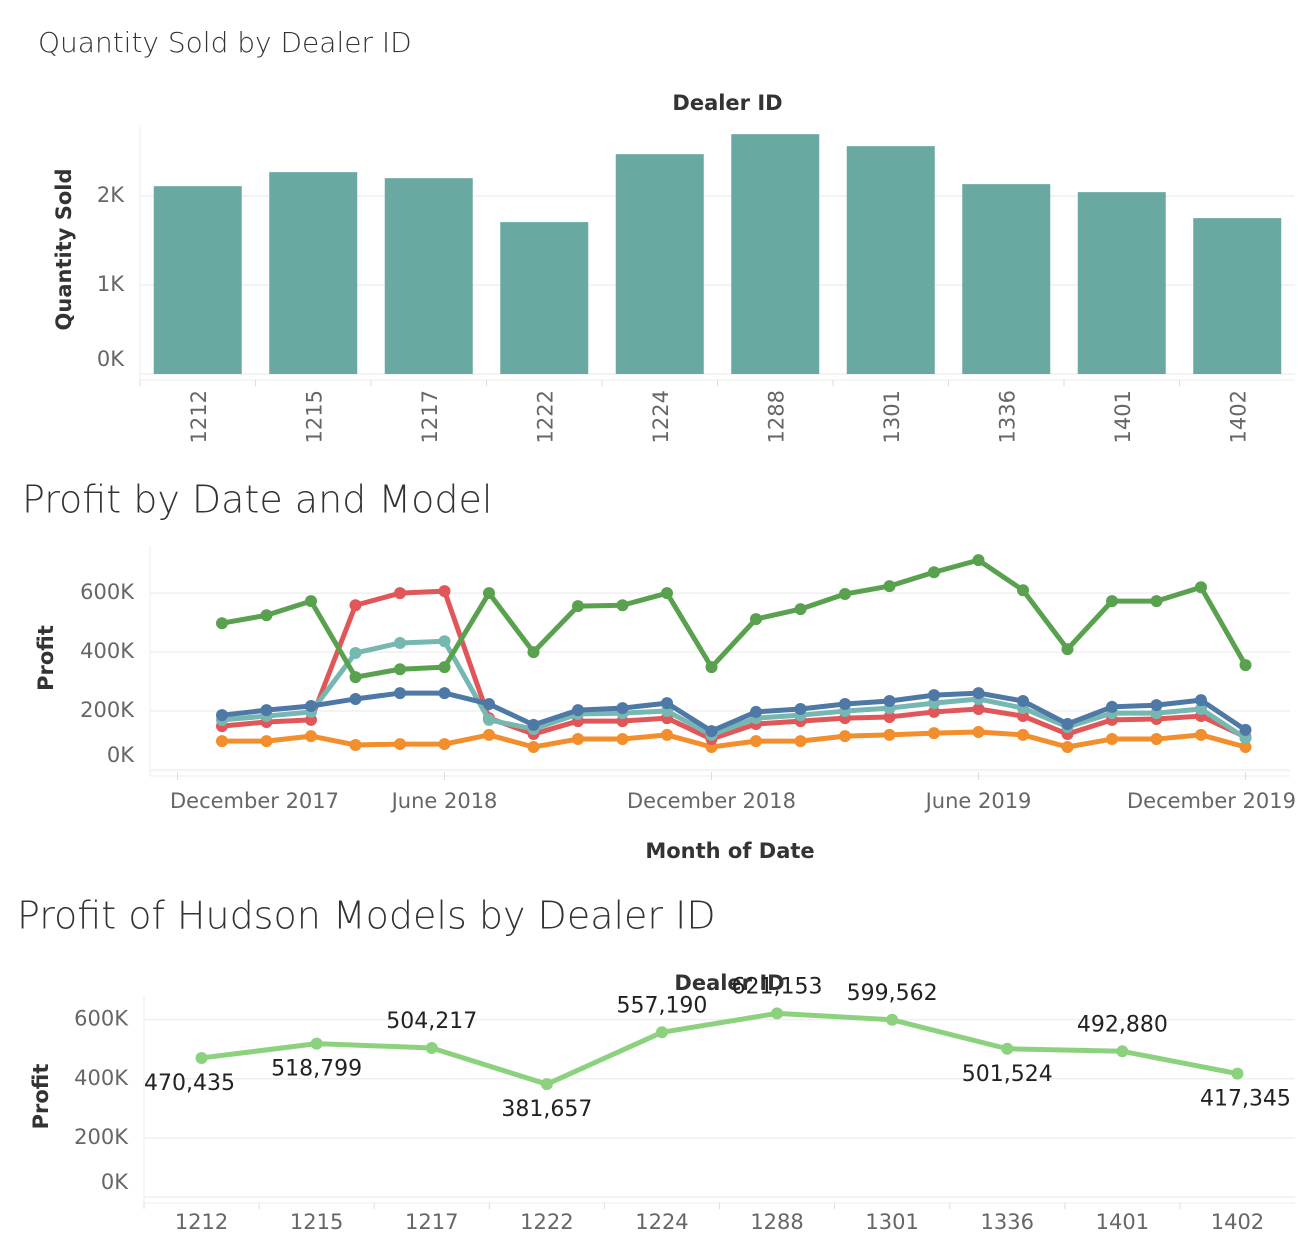  I want to click on data-label: 518,799, so click(316, 1069).